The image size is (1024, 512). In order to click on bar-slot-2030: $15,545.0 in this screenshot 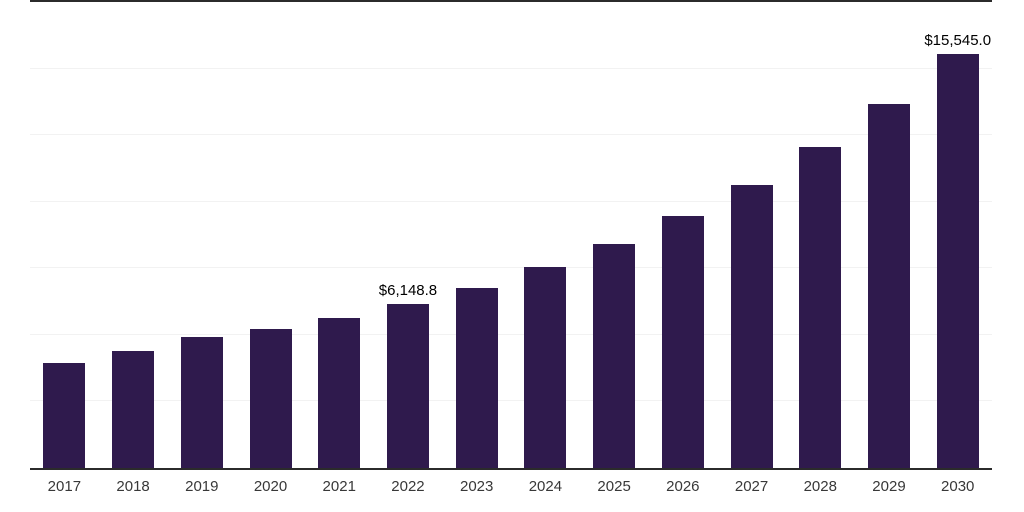, I will do `click(957, 235)`.